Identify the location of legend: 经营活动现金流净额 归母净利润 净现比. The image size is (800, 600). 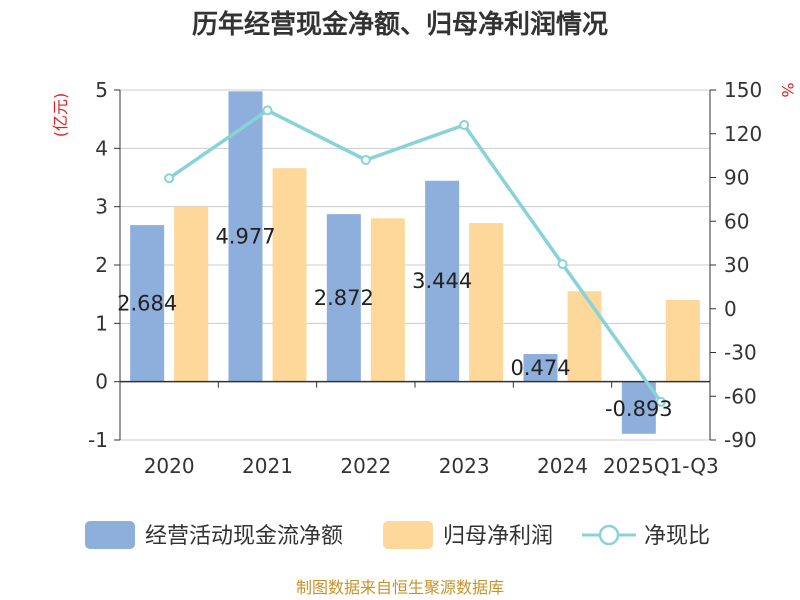
(397, 535).